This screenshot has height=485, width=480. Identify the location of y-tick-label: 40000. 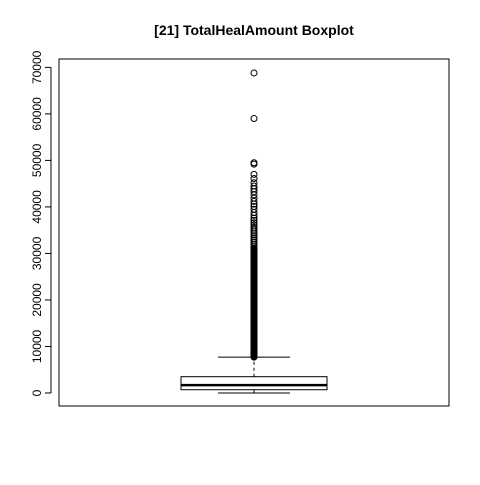
(37, 207).